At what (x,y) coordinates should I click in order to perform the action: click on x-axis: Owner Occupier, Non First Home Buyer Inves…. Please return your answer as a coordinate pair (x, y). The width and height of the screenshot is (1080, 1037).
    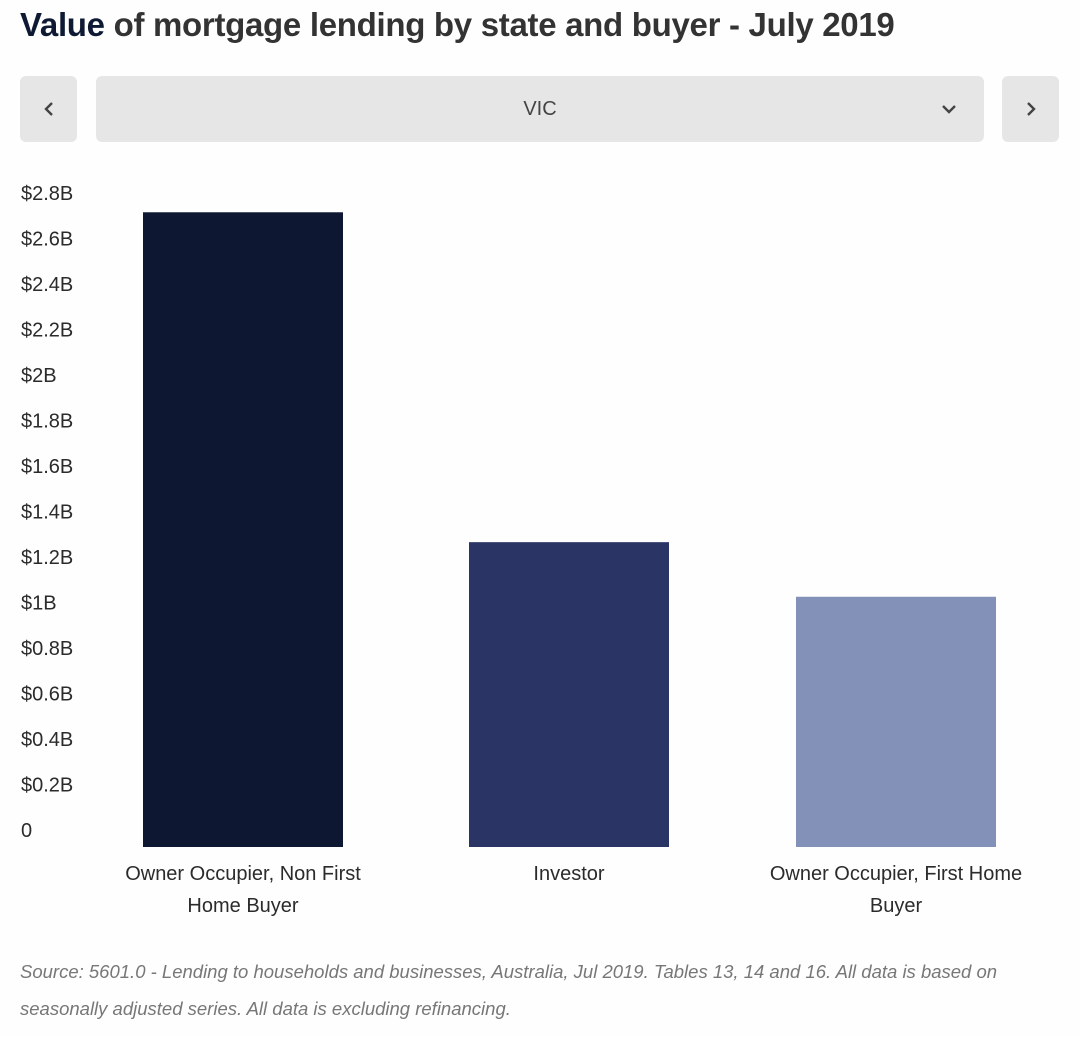
    Looking at the image, I should click on (573, 890).